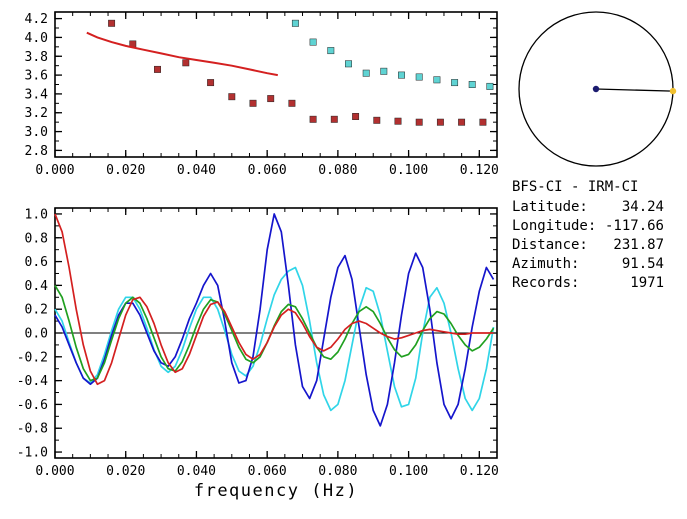 Image resolution: width=687 pixels, height=519 pixels. What do you see at coordinates (36, 151) in the screenshot?
I see `y-tick-label: 2.8` at bounding box center [36, 151].